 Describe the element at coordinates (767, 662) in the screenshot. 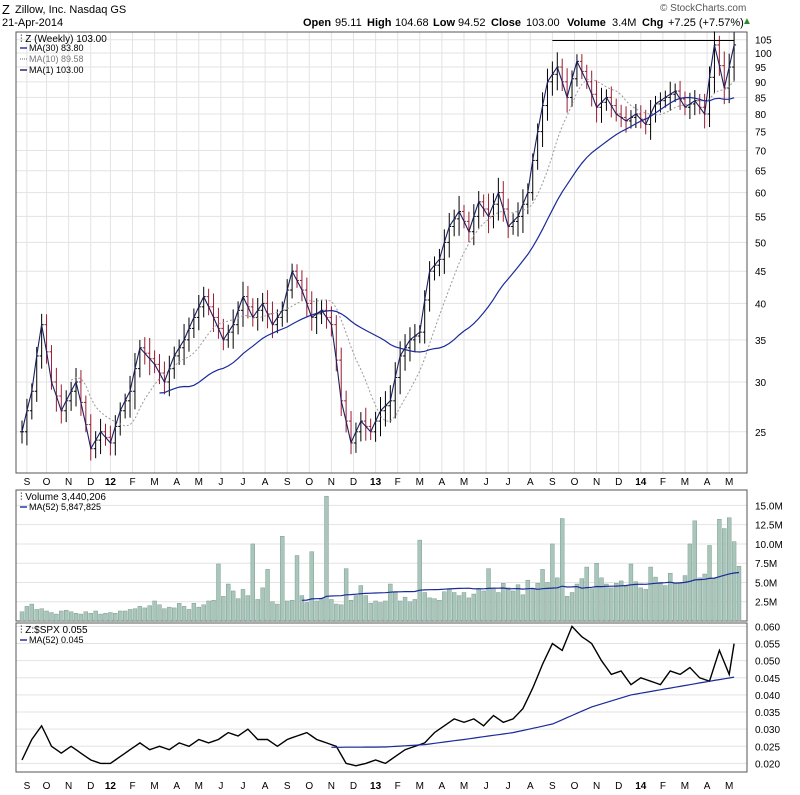

I see `ratio-tick-label: 0.050` at that location.